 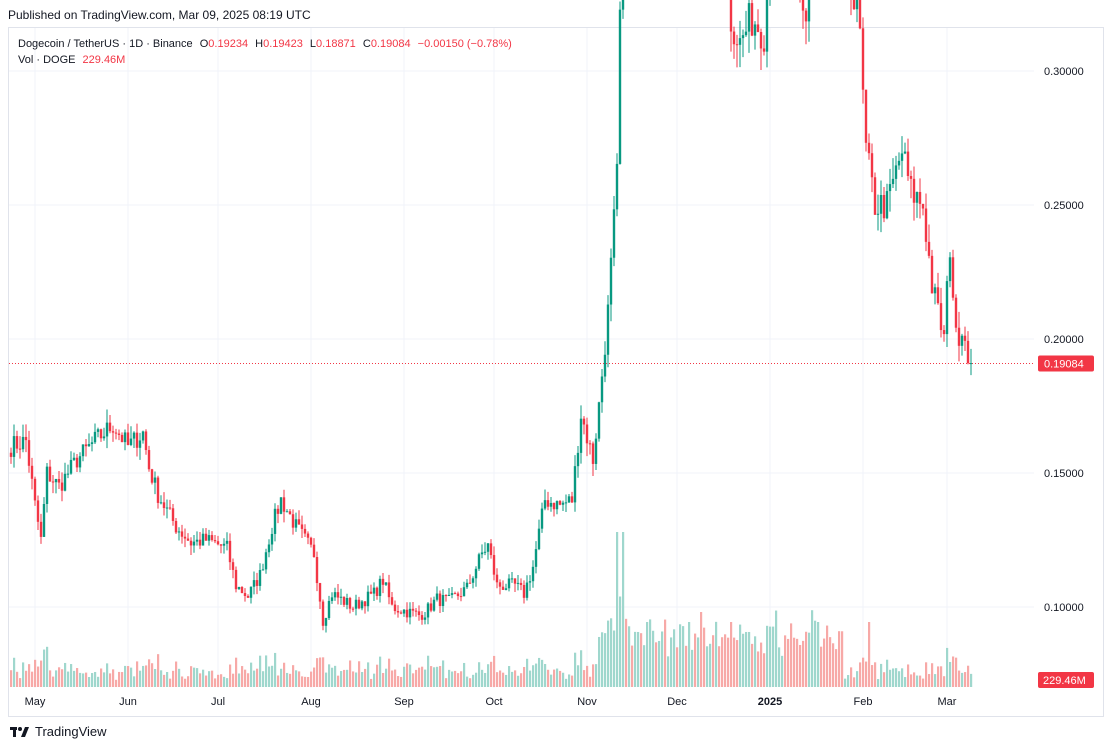 I want to click on footer-brand: TradingView, so click(x=58, y=731).